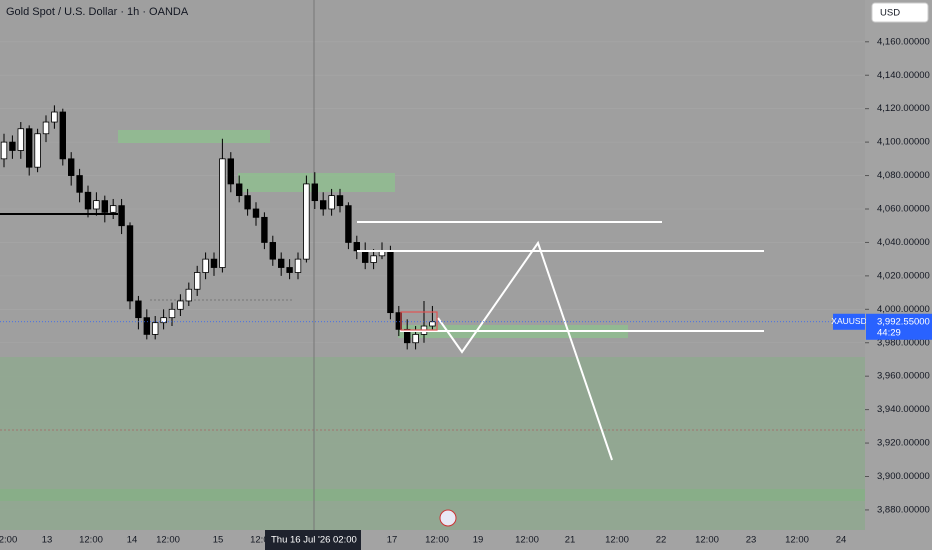 The width and height of the screenshot is (932, 550). Describe the element at coordinates (841, 540) in the screenshot. I see `x-tick-label: 24` at that location.